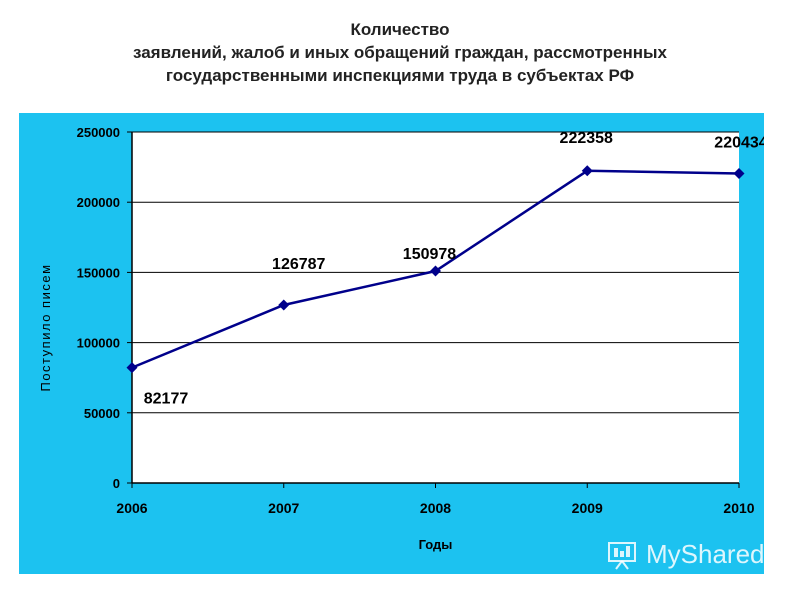 Image resolution: width=800 pixels, height=600 pixels. I want to click on y-tick-label: 250000, so click(98, 132).